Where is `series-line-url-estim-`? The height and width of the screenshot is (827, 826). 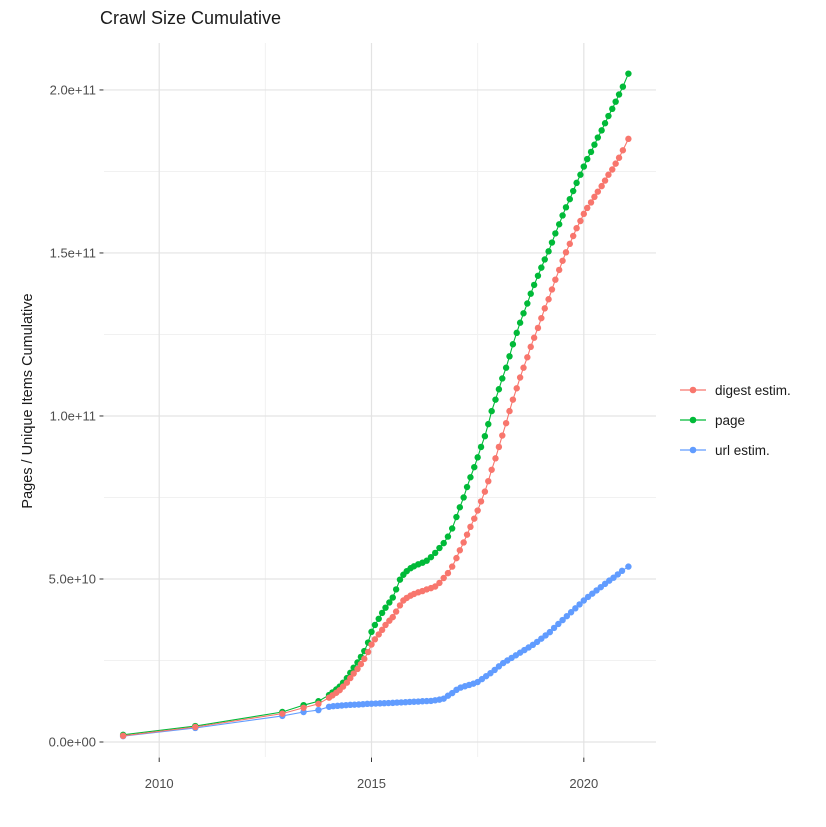
series-line-url-estim- is located at coordinates (376, 651).